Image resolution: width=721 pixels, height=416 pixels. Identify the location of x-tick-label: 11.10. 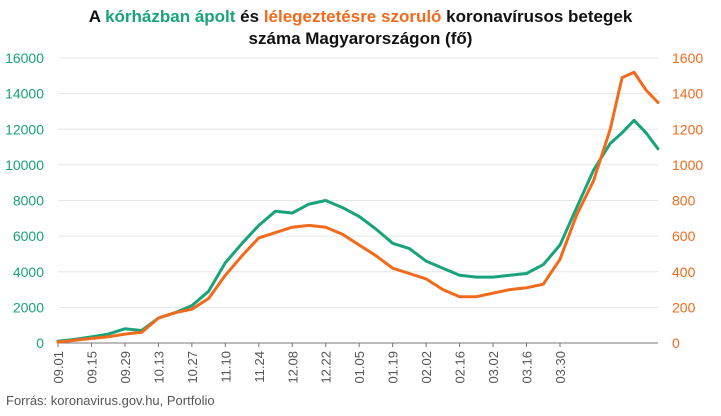
(225, 367).